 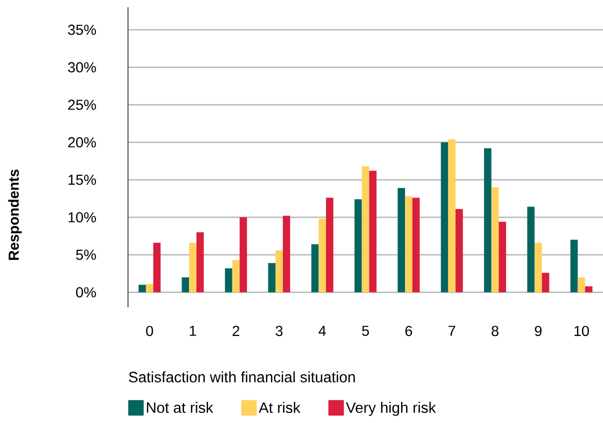 What do you see at coordinates (82, 217) in the screenshot?
I see `y-tick-label: 10%` at bounding box center [82, 217].